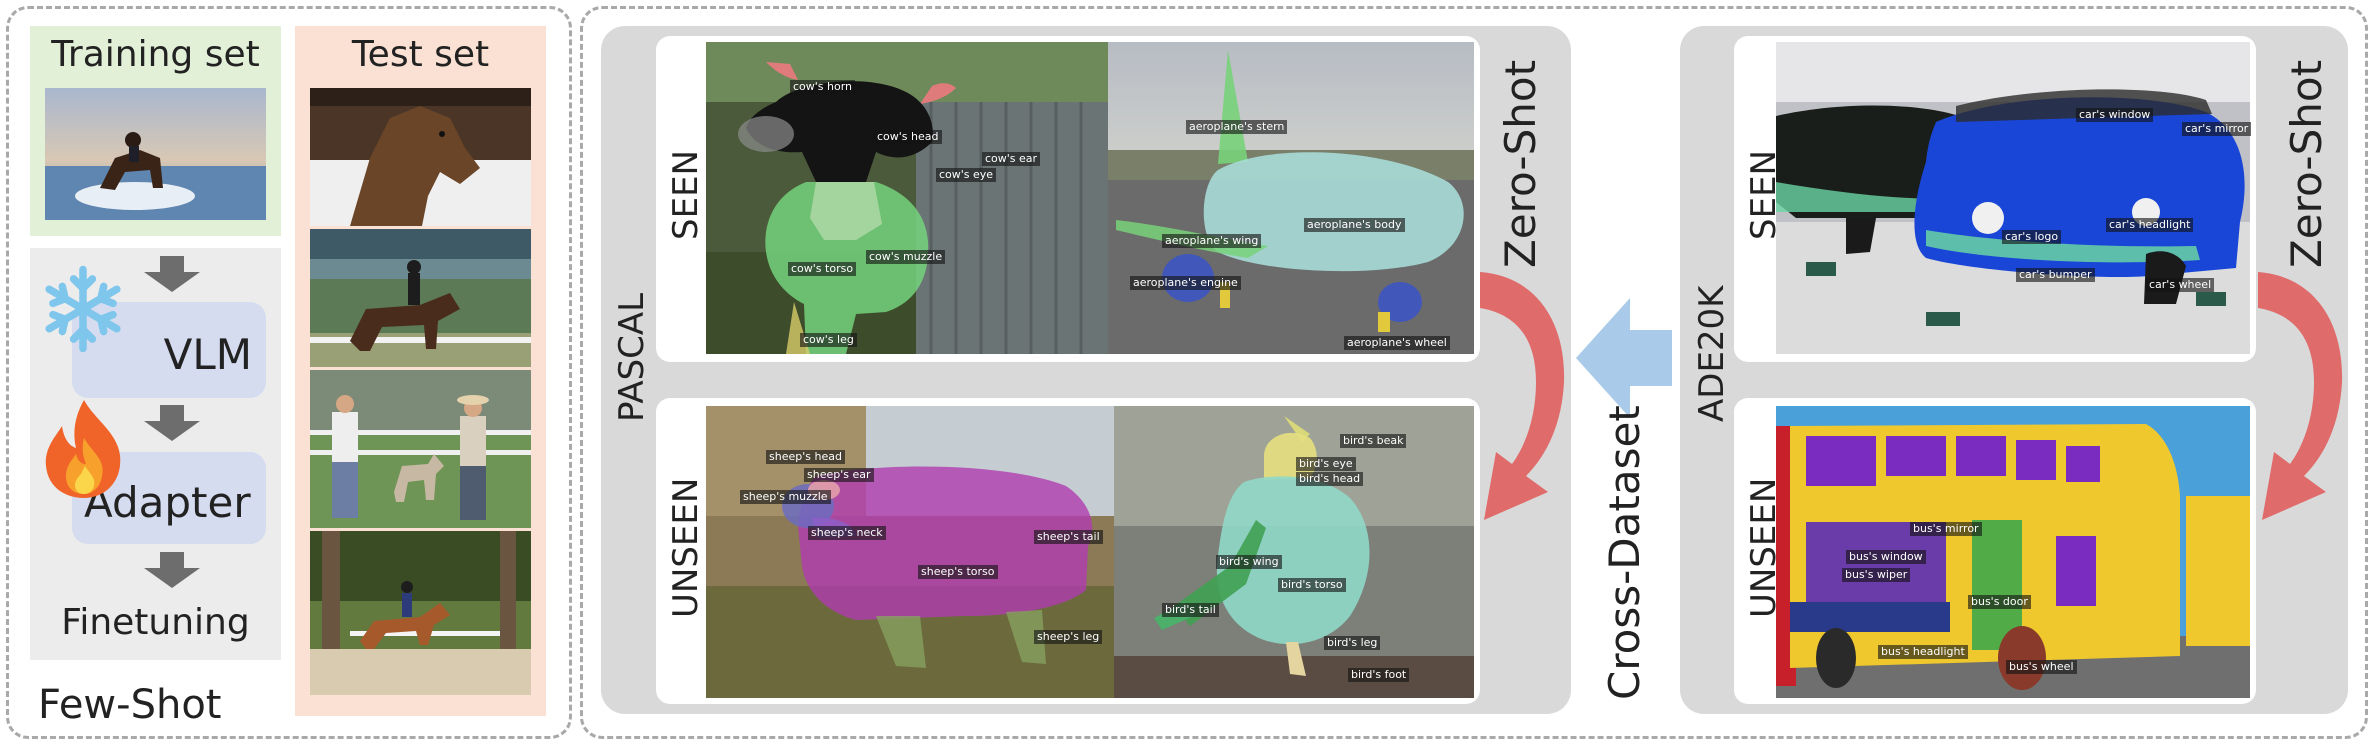 This screenshot has width=2376, height=746. I want to click on part-label: cow's horn, so click(823, 87).